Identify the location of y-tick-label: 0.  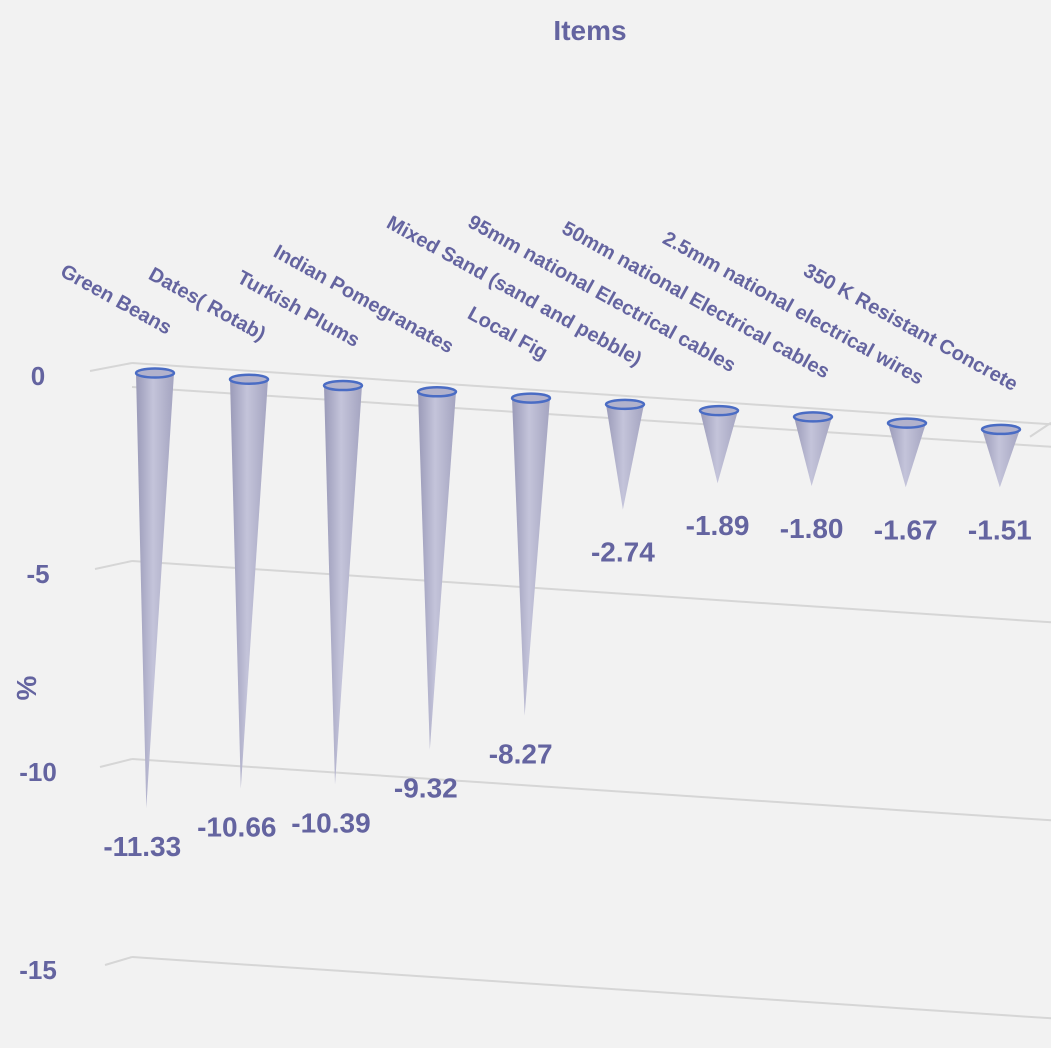
(38, 376).